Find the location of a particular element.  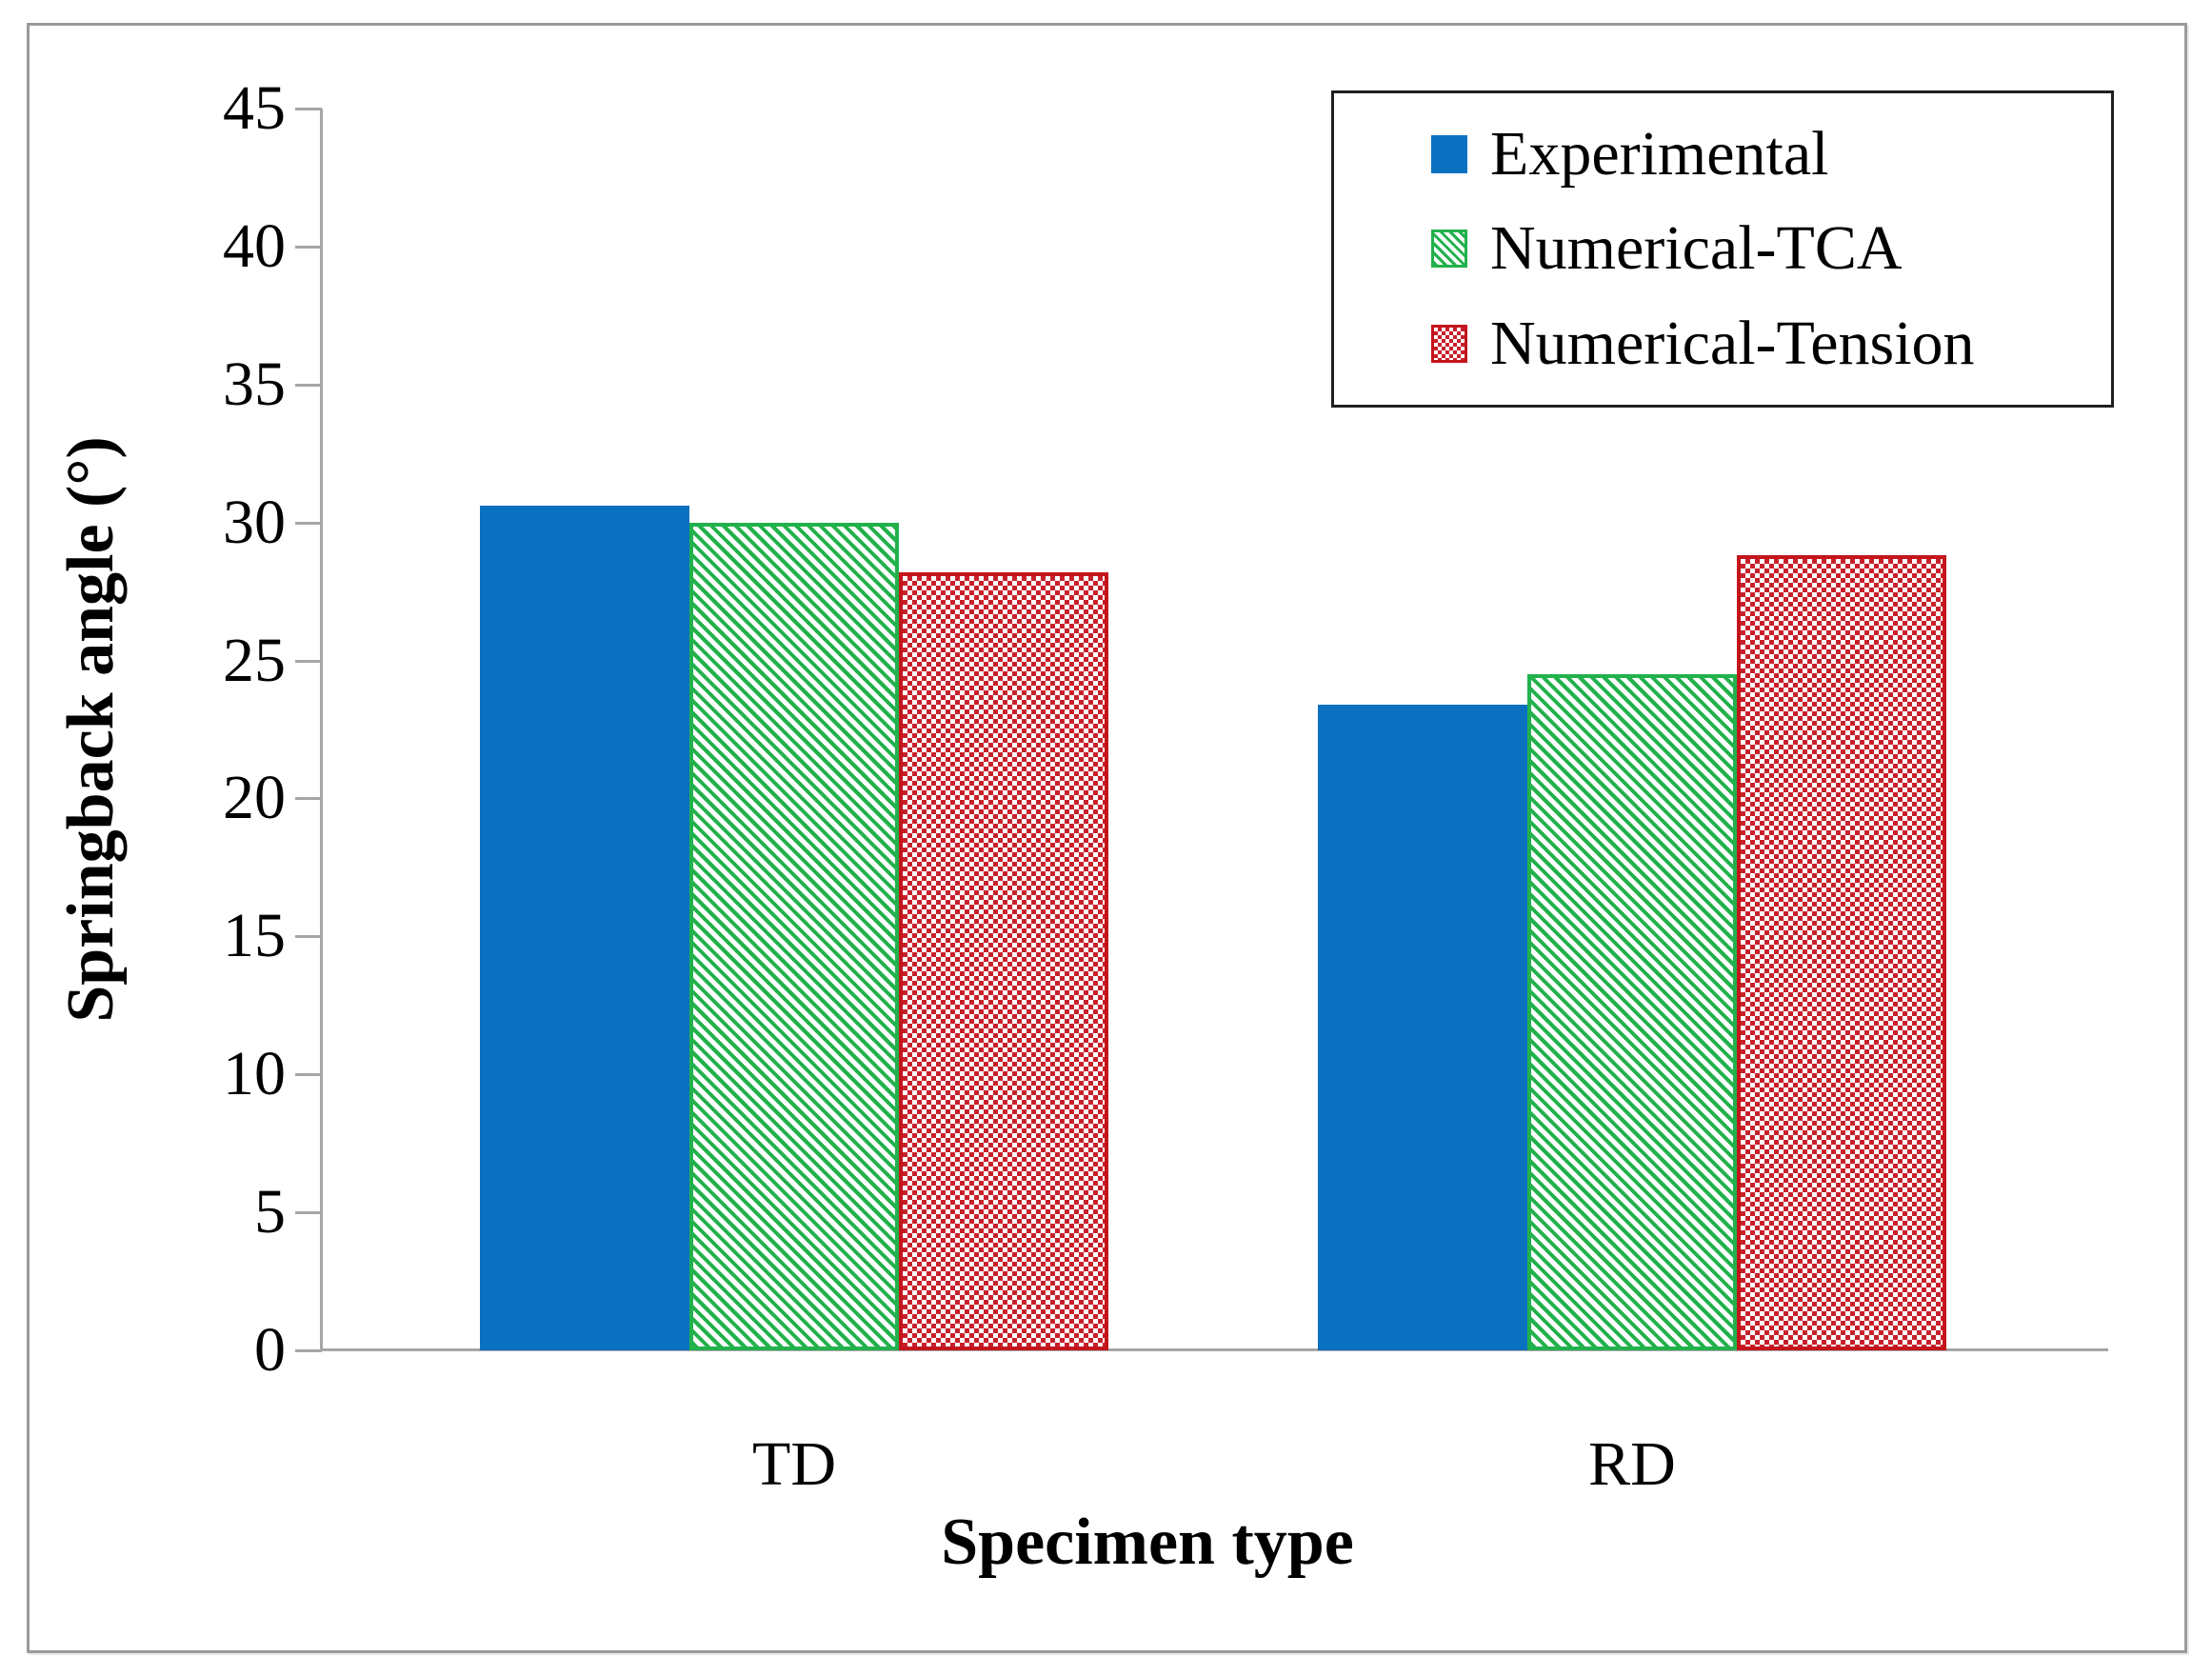

y-axis-title: Springback angle (°) is located at coordinates (91, 729).